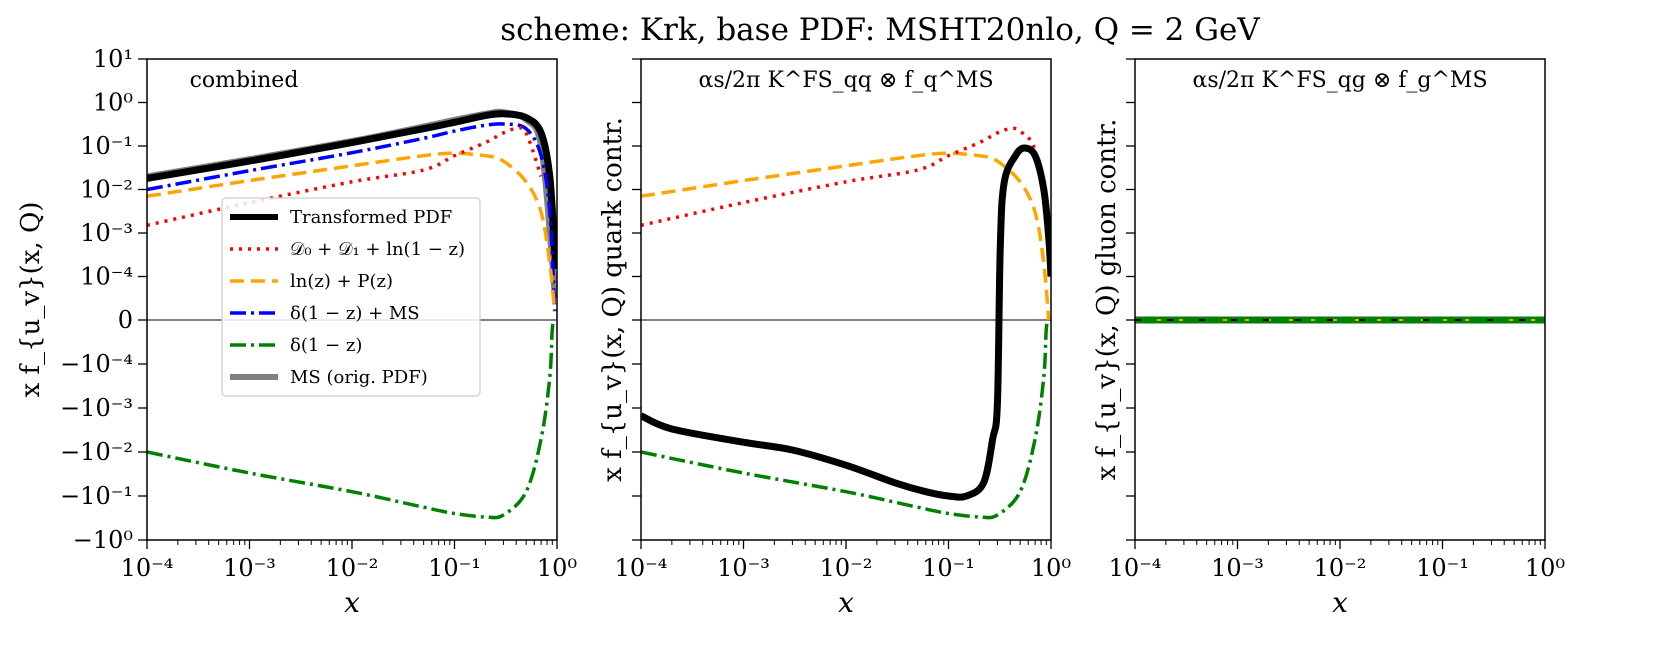 The image size is (1660, 667). What do you see at coordinates (106, 233) in the screenshot?
I see `y-tick-label: 10⁻³` at bounding box center [106, 233].